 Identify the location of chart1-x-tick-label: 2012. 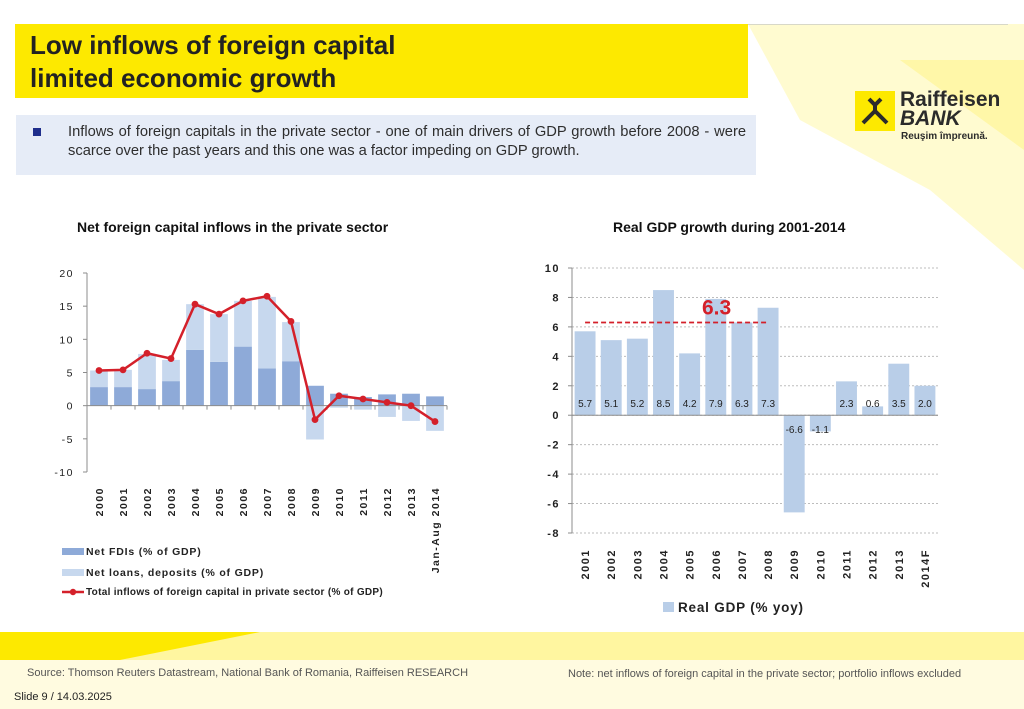
(388, 501).